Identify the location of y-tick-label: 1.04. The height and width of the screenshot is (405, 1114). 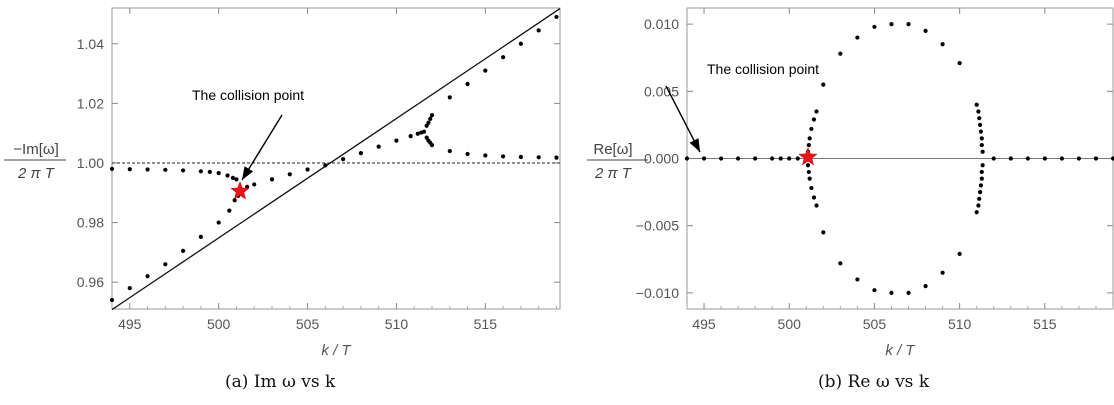
(90, 44).